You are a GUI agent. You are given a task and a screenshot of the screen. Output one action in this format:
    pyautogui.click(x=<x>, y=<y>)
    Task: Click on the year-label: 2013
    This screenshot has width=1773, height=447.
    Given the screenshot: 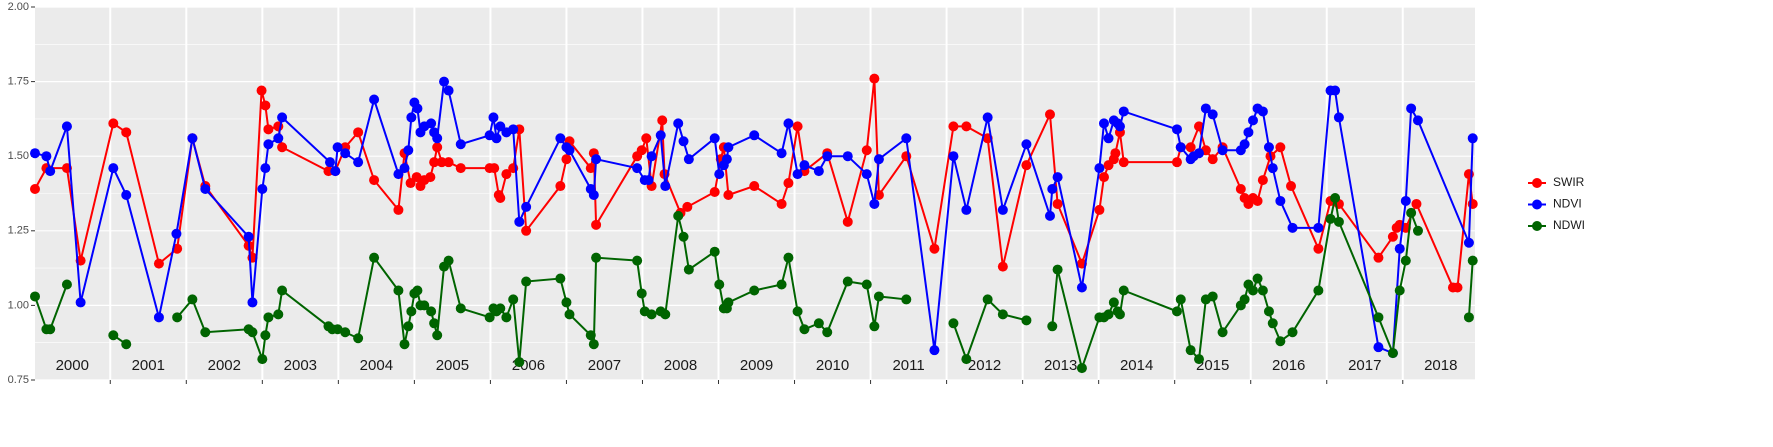 What is the action you would take?
    pyautogui.click(x=1060, y=365)
    